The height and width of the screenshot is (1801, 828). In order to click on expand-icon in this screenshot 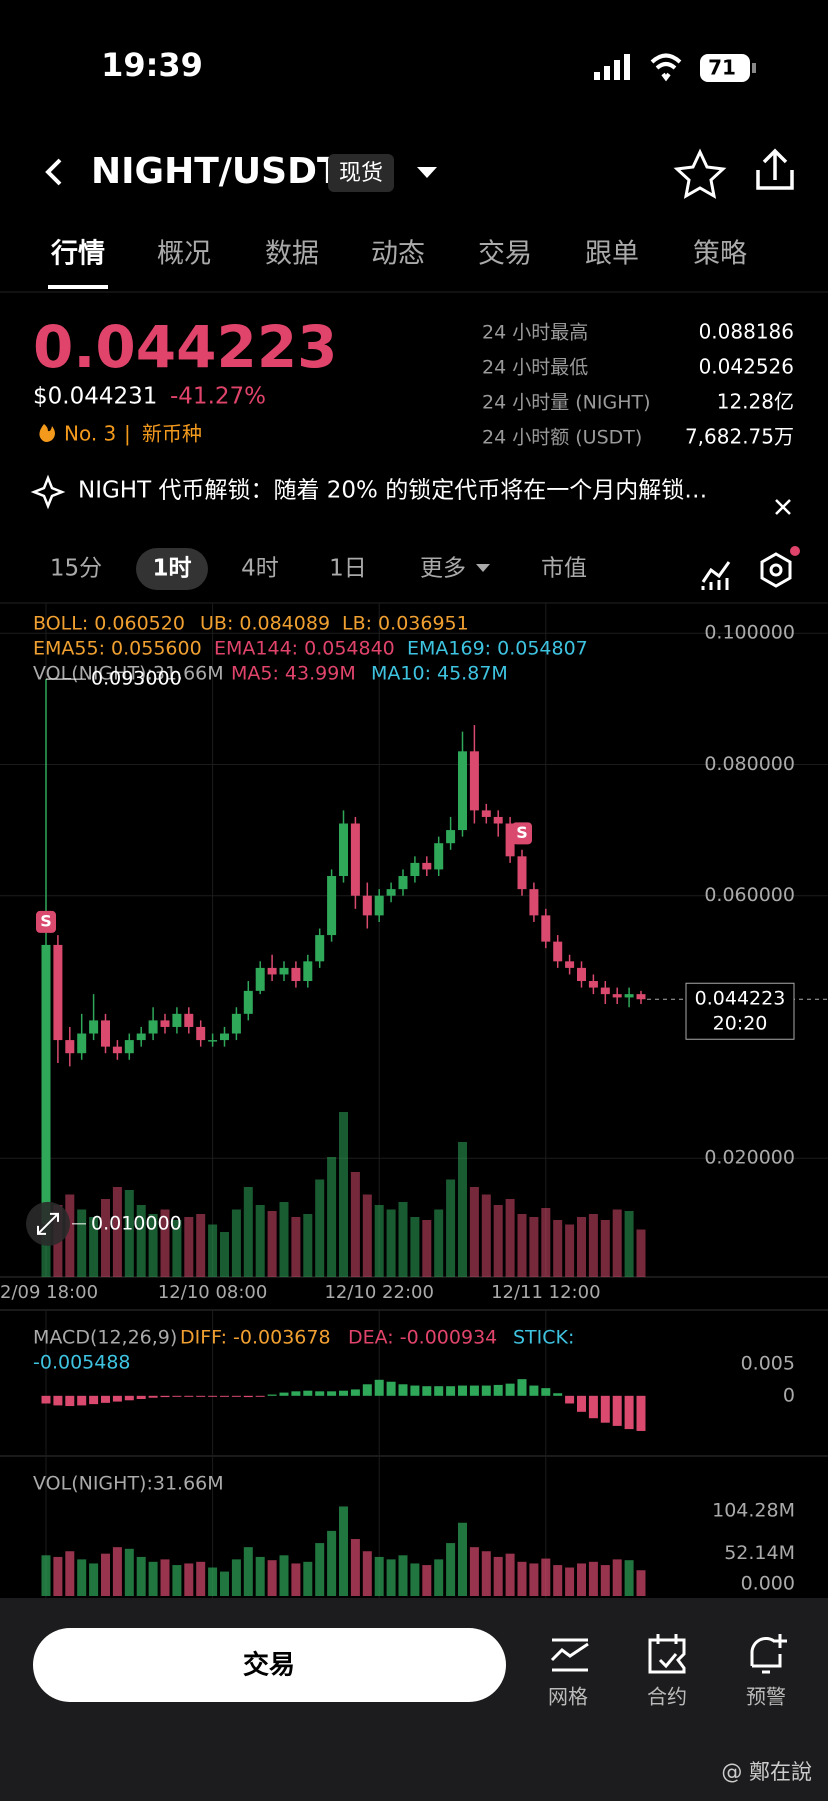, I will do `click(48, 1223)`.